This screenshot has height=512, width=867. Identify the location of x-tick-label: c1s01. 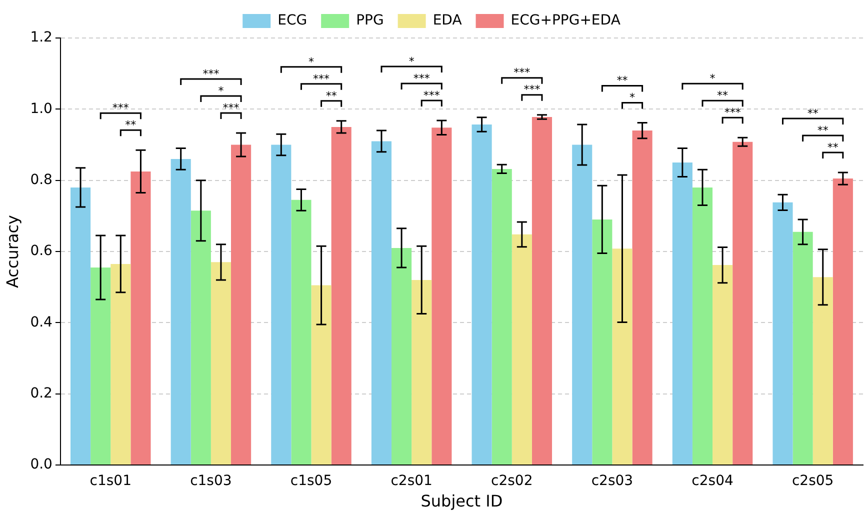
(111, 481).